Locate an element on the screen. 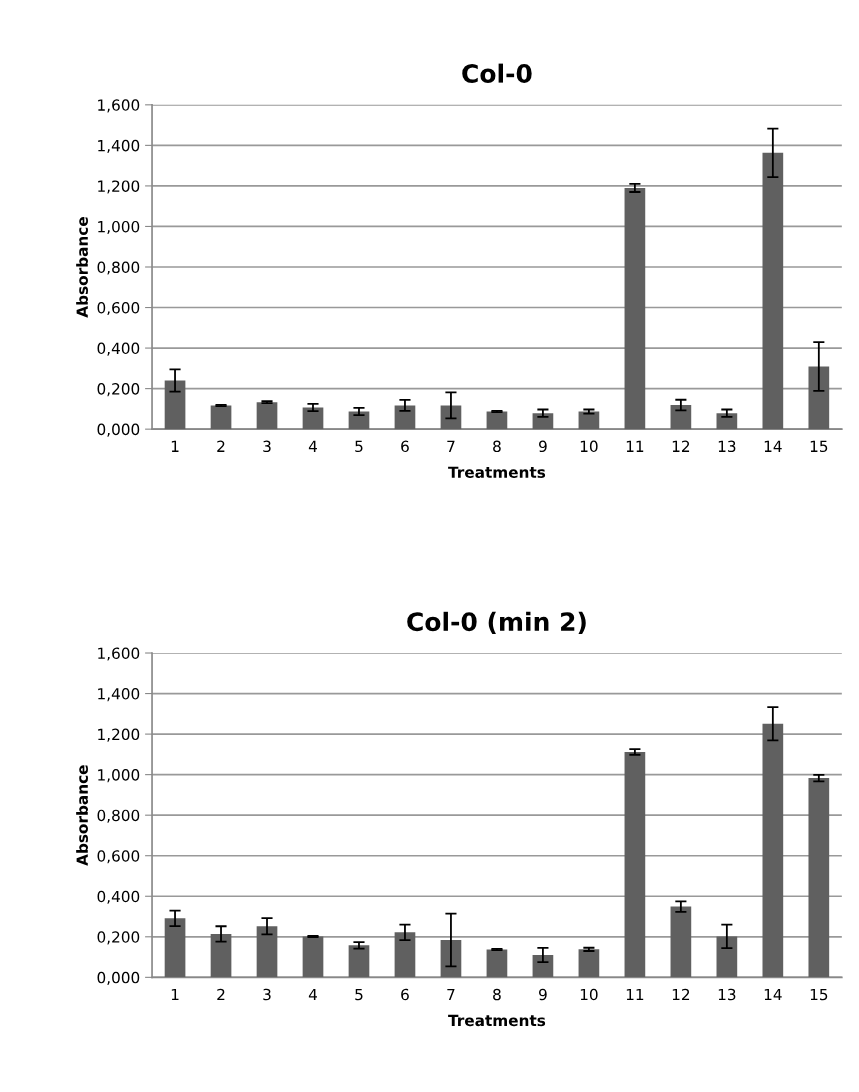 This screenshot has height=1092, width=859. chart-title: Col-0 is located at coordinates (497, 73).